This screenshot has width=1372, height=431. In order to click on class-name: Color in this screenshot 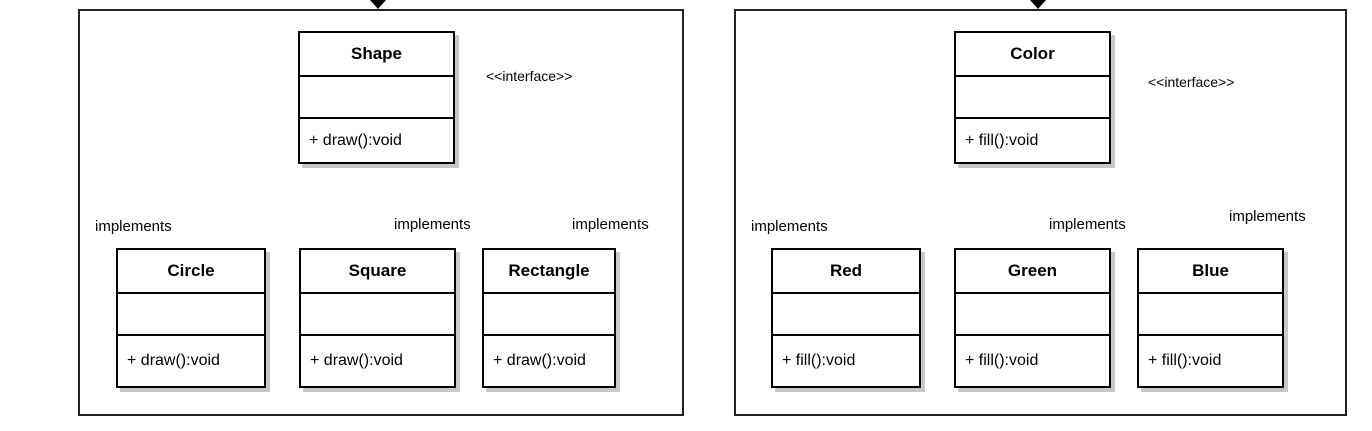, I will do `click(1032, 55)`.